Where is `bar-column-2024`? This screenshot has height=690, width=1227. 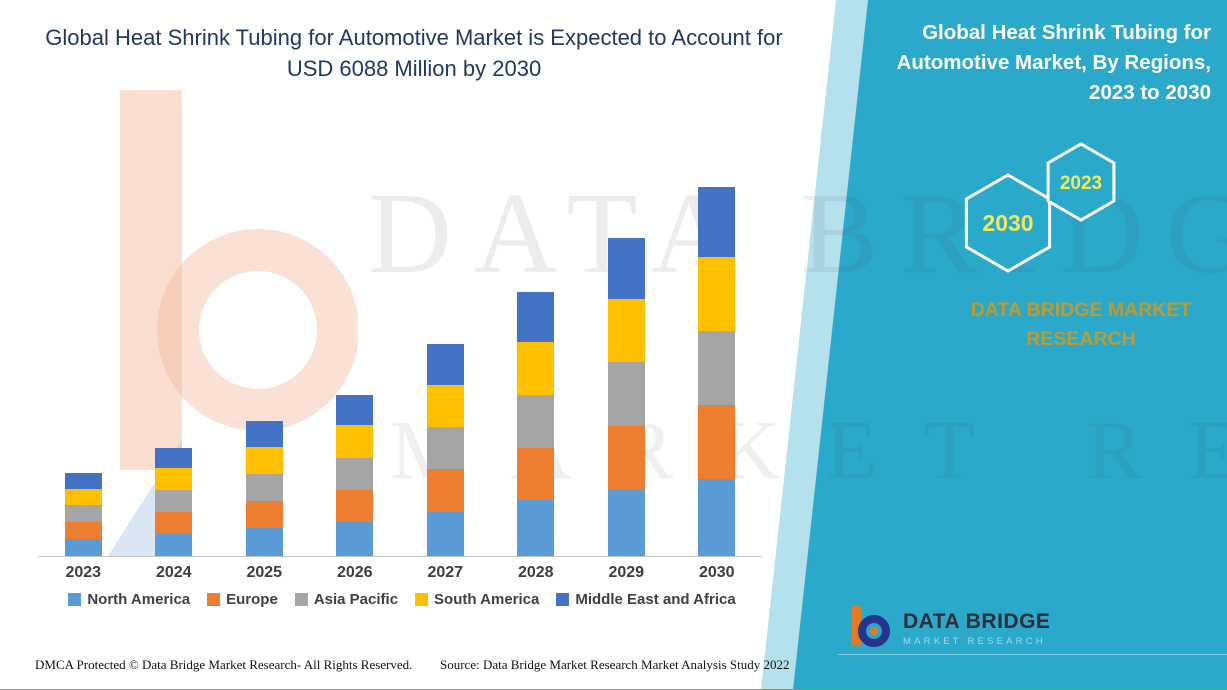
bar-column-2024 is located at coordinates (174, 501).